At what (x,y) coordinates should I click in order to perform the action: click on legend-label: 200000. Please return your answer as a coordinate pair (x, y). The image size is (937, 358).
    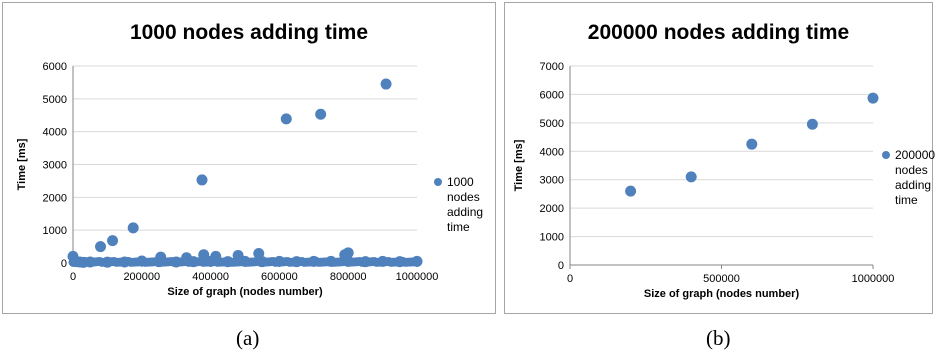
    Looking at the image, I should click on (915, 155).